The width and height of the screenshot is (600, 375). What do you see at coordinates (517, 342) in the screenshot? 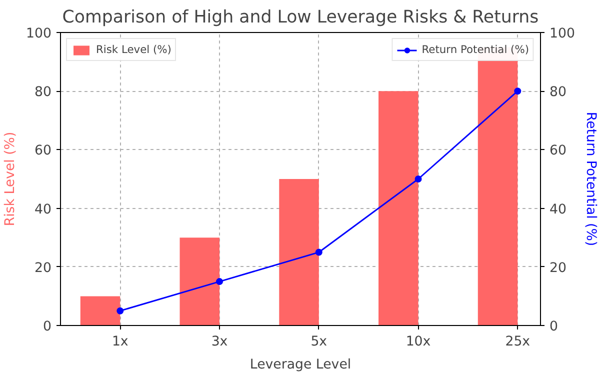
I see `x-tick-label: 25x` at bounding box center [517, 342].